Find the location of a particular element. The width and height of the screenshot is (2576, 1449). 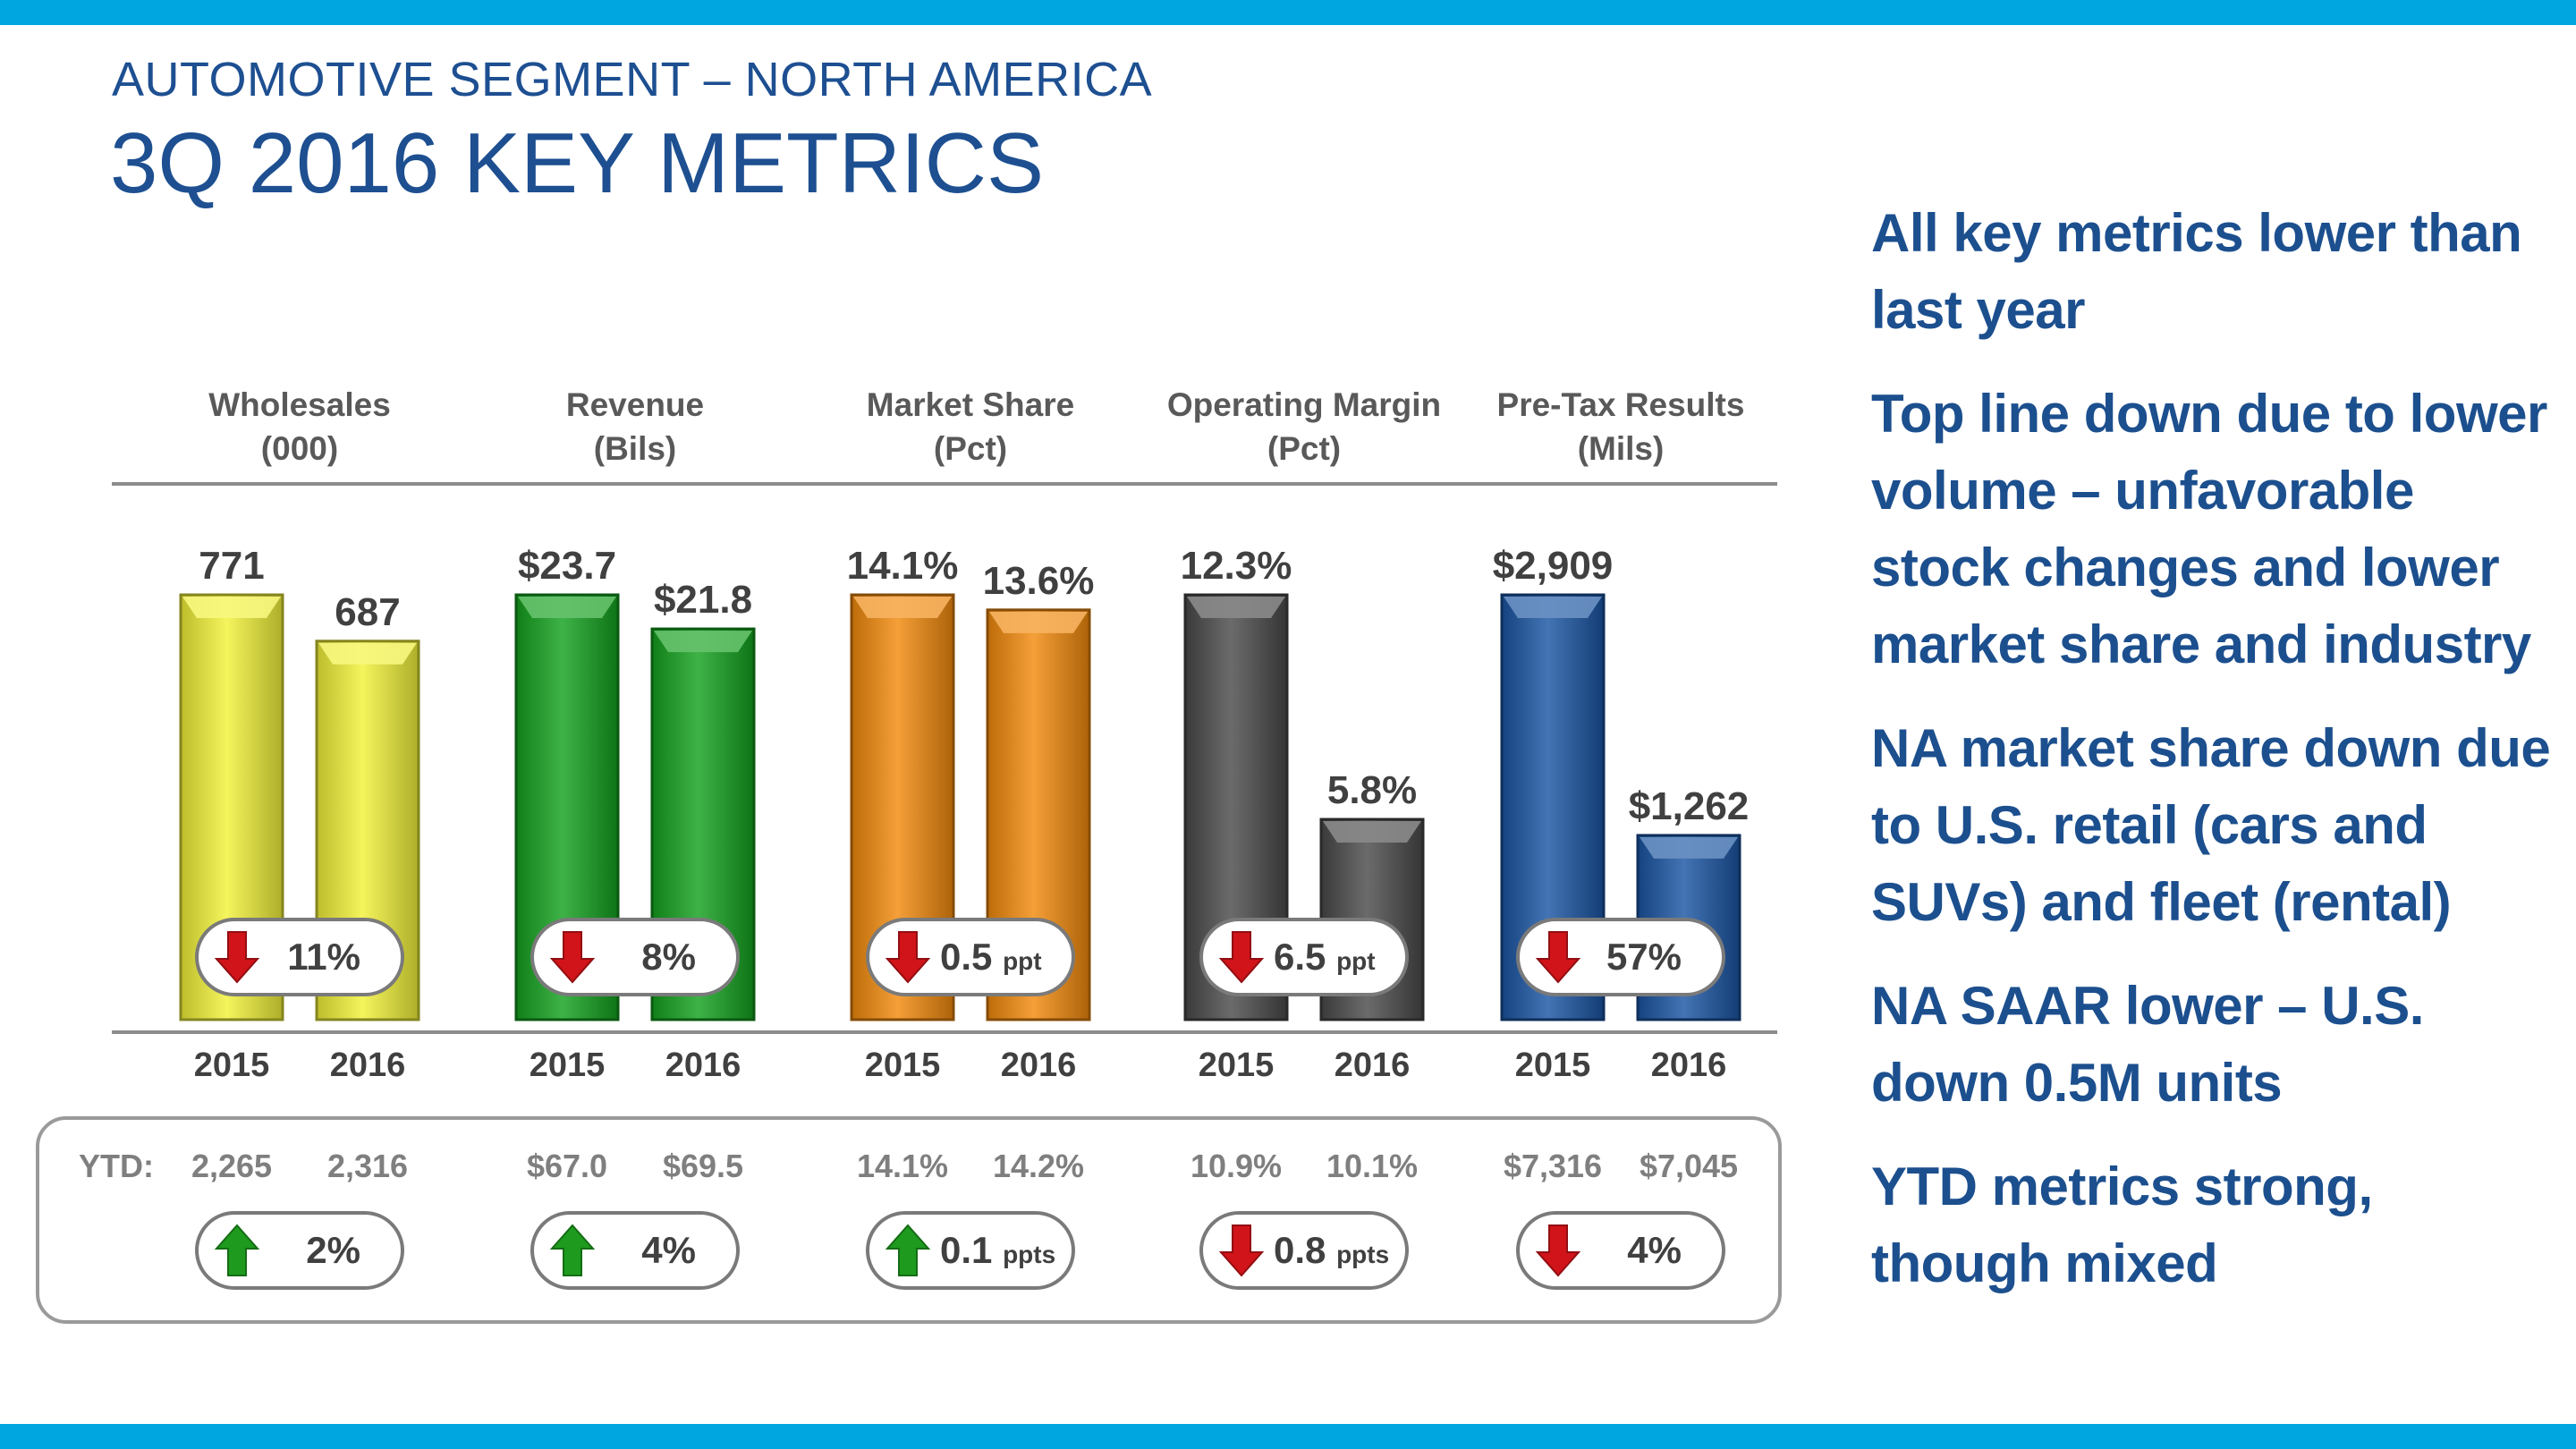

bar-value-label: 13.6% is located at coordinates (1039, 581).